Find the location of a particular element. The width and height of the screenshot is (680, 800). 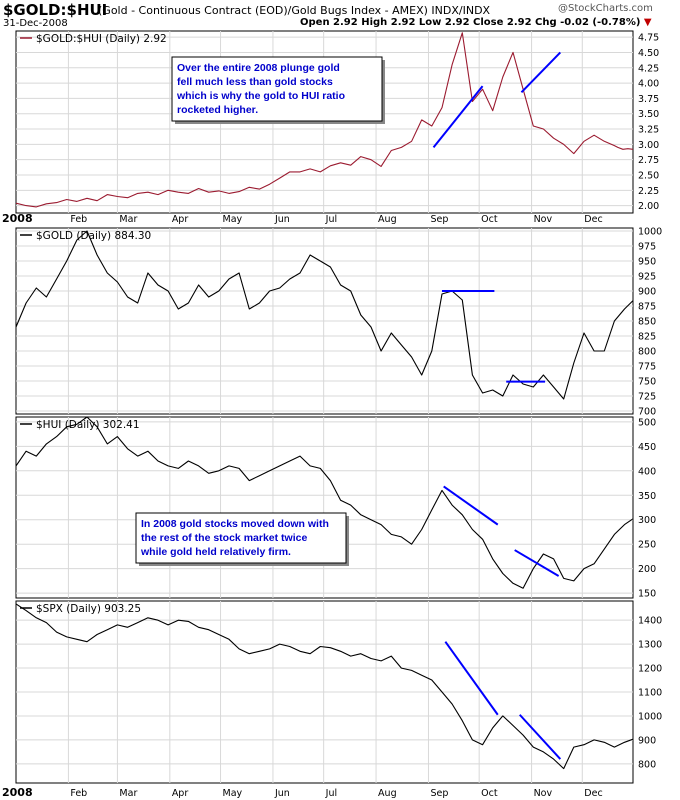

panel-label: $GOLD:$HUI (Daily) 2.92 is located at coordinates (101, 39).